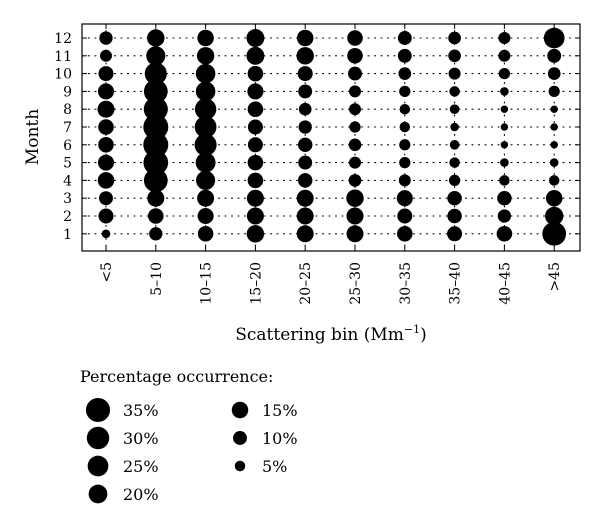 The width and height of the screenshot is (600, 526). Describe the element at coordinates (67, 181) in the screenshot. I see `y-tick-label-4: 4` at that location.